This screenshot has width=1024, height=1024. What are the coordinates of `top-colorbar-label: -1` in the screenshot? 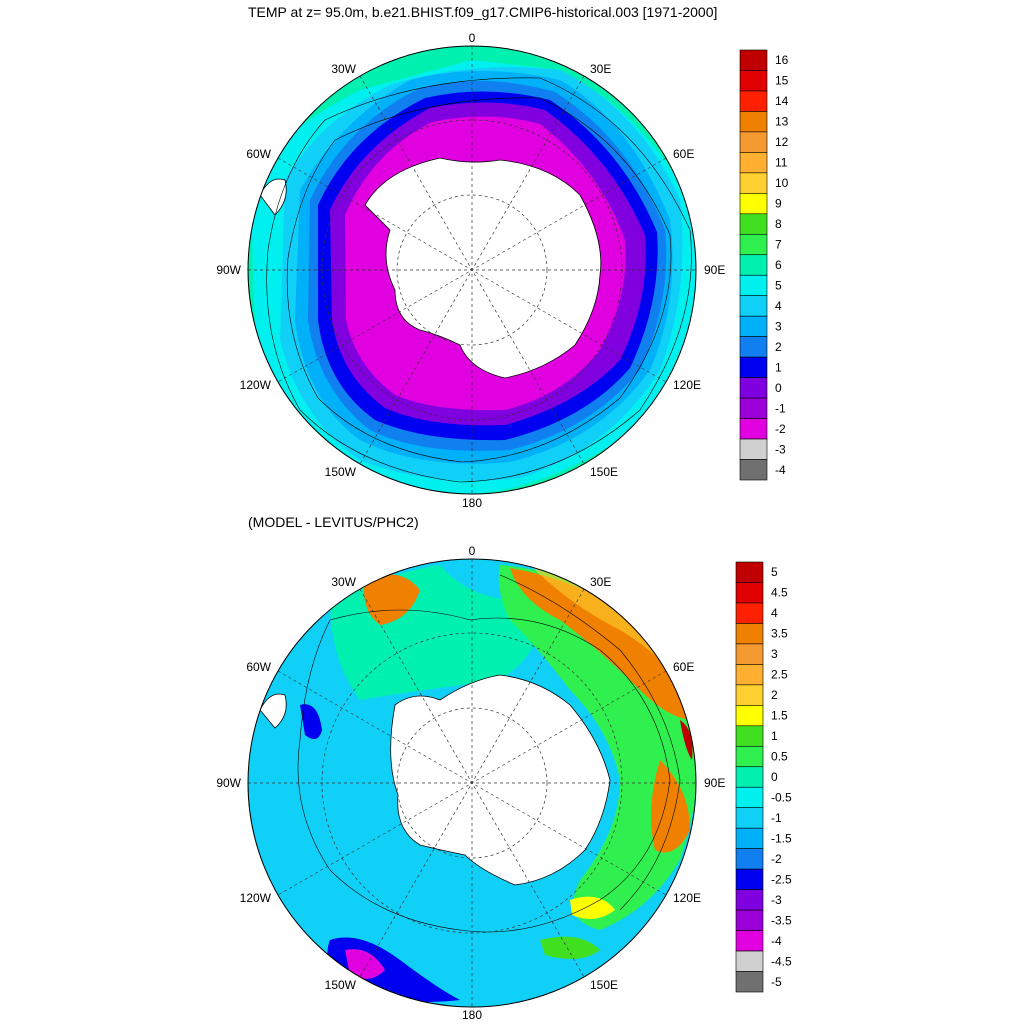 It's located at (780, 408).